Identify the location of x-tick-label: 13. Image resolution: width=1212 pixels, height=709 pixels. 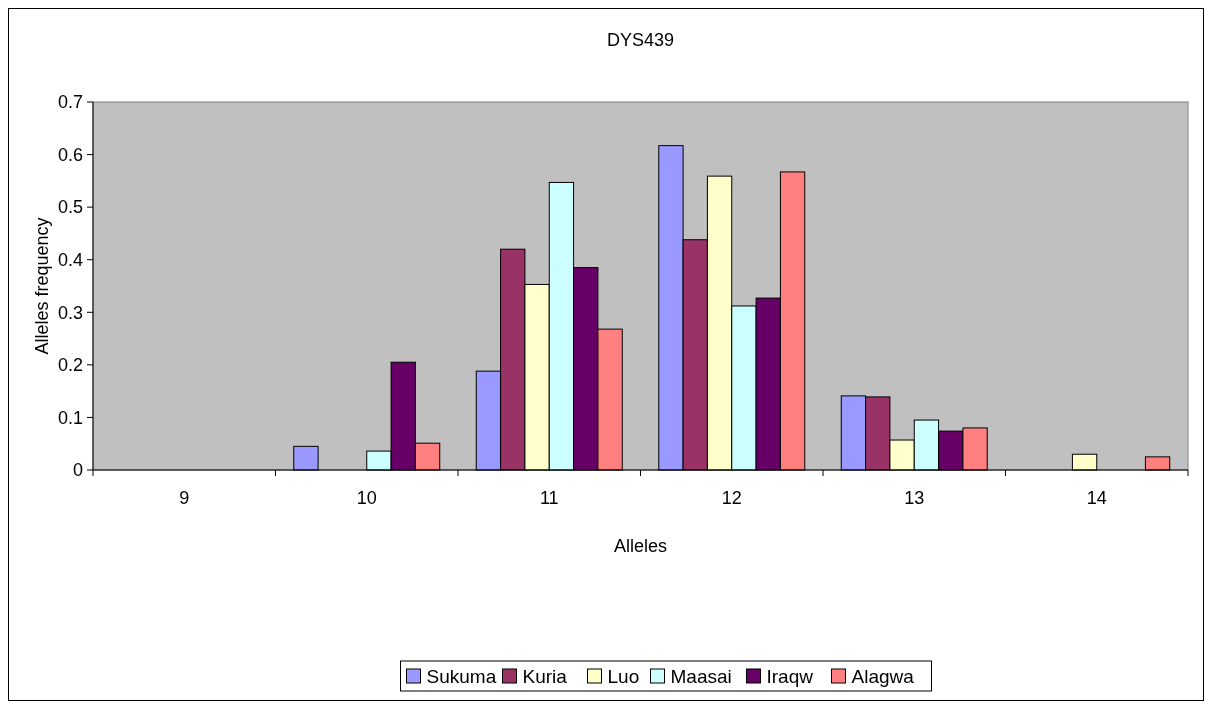
(914, 498).